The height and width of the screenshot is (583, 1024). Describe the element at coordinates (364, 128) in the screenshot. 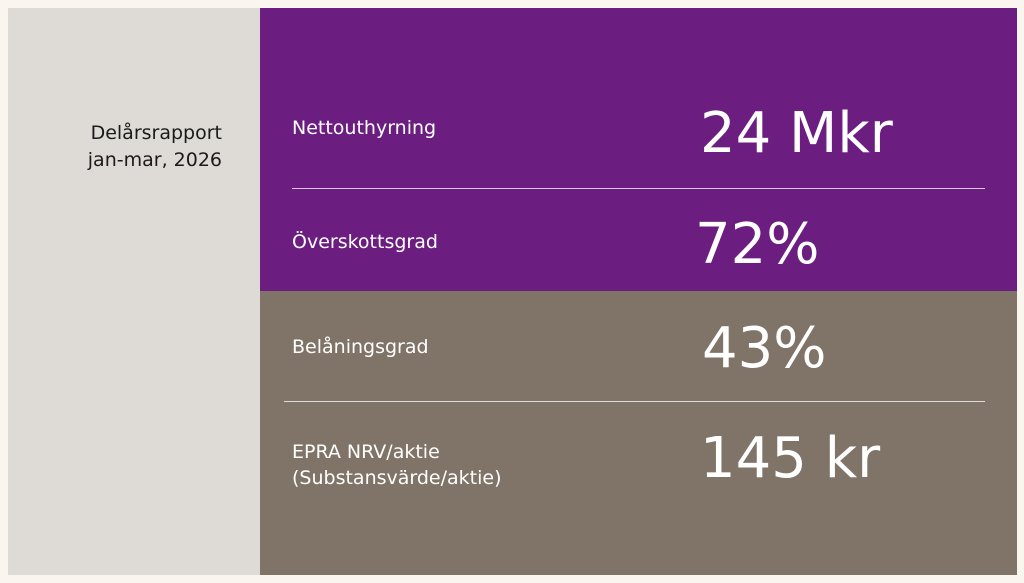

I see `kpi-label-nettouthyrning: Nettouthyrning` at that location.